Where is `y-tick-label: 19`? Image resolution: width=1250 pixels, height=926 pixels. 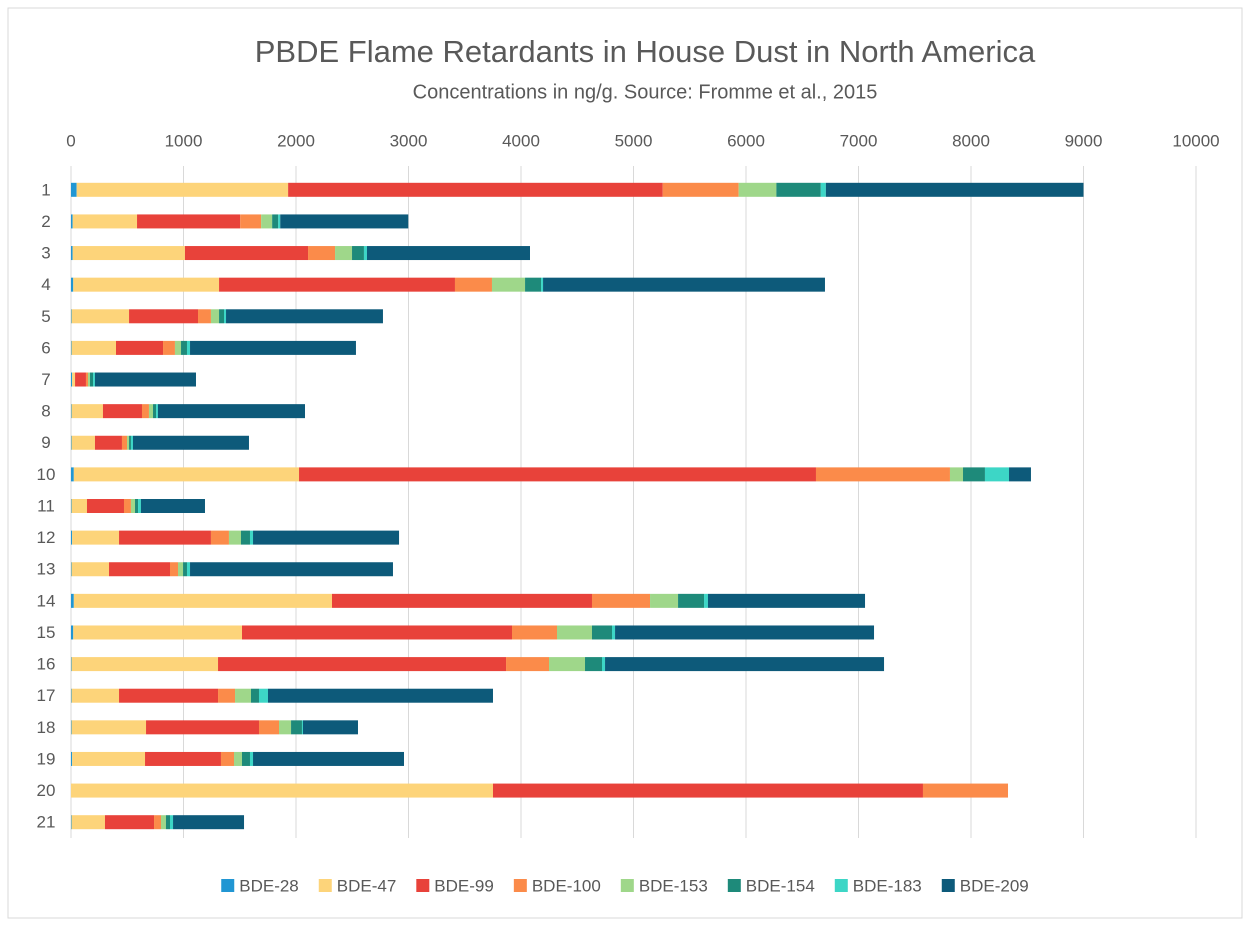 y-tick-label: 19 is located at coordinates (46, 758).